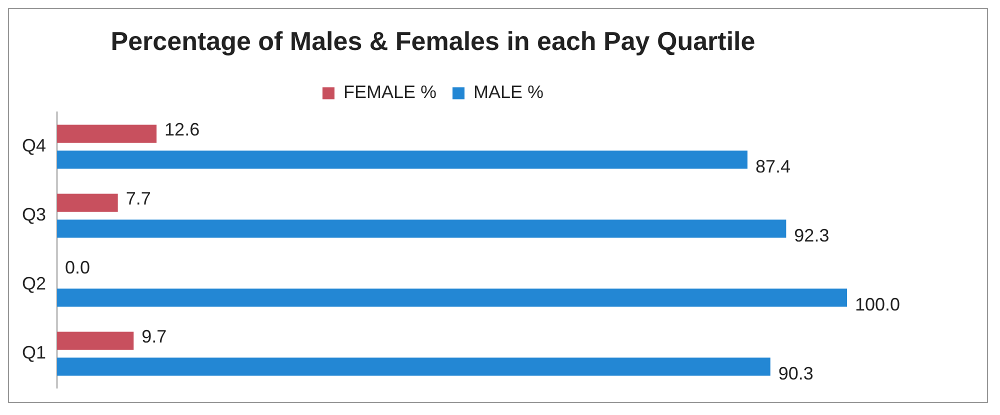  What do you see at coordinates (796, 374) in the screenshot?
I see `data-label: 90.3` at bounding box center [796, 374].